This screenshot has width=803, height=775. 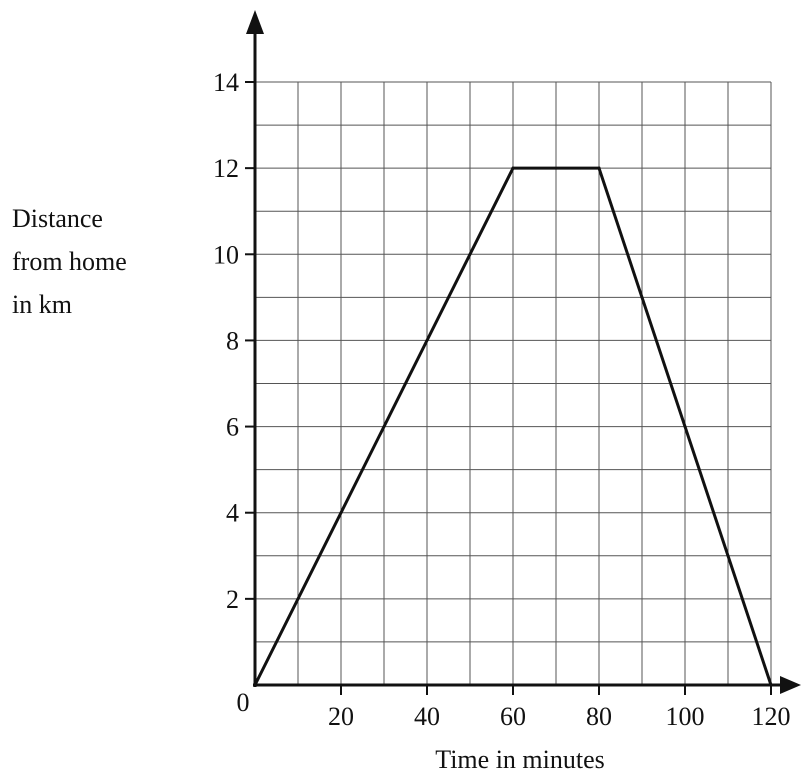 What do you see at coordinates (790, 685) in the screenshot?
I see `x-axis-arrowhead` at bounding box center [790, 685].